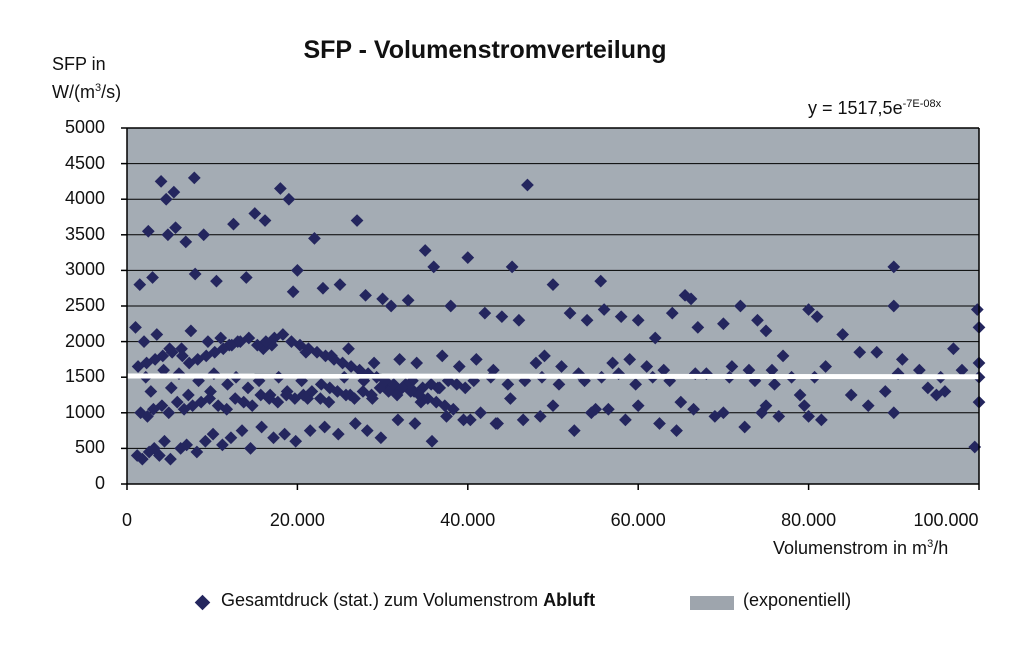 The width and height of the screenshot is (1024, 645). Describe the element at coordinates (809, 520) in the screenshot. I see `x-tick-label: 80.000` at that location.